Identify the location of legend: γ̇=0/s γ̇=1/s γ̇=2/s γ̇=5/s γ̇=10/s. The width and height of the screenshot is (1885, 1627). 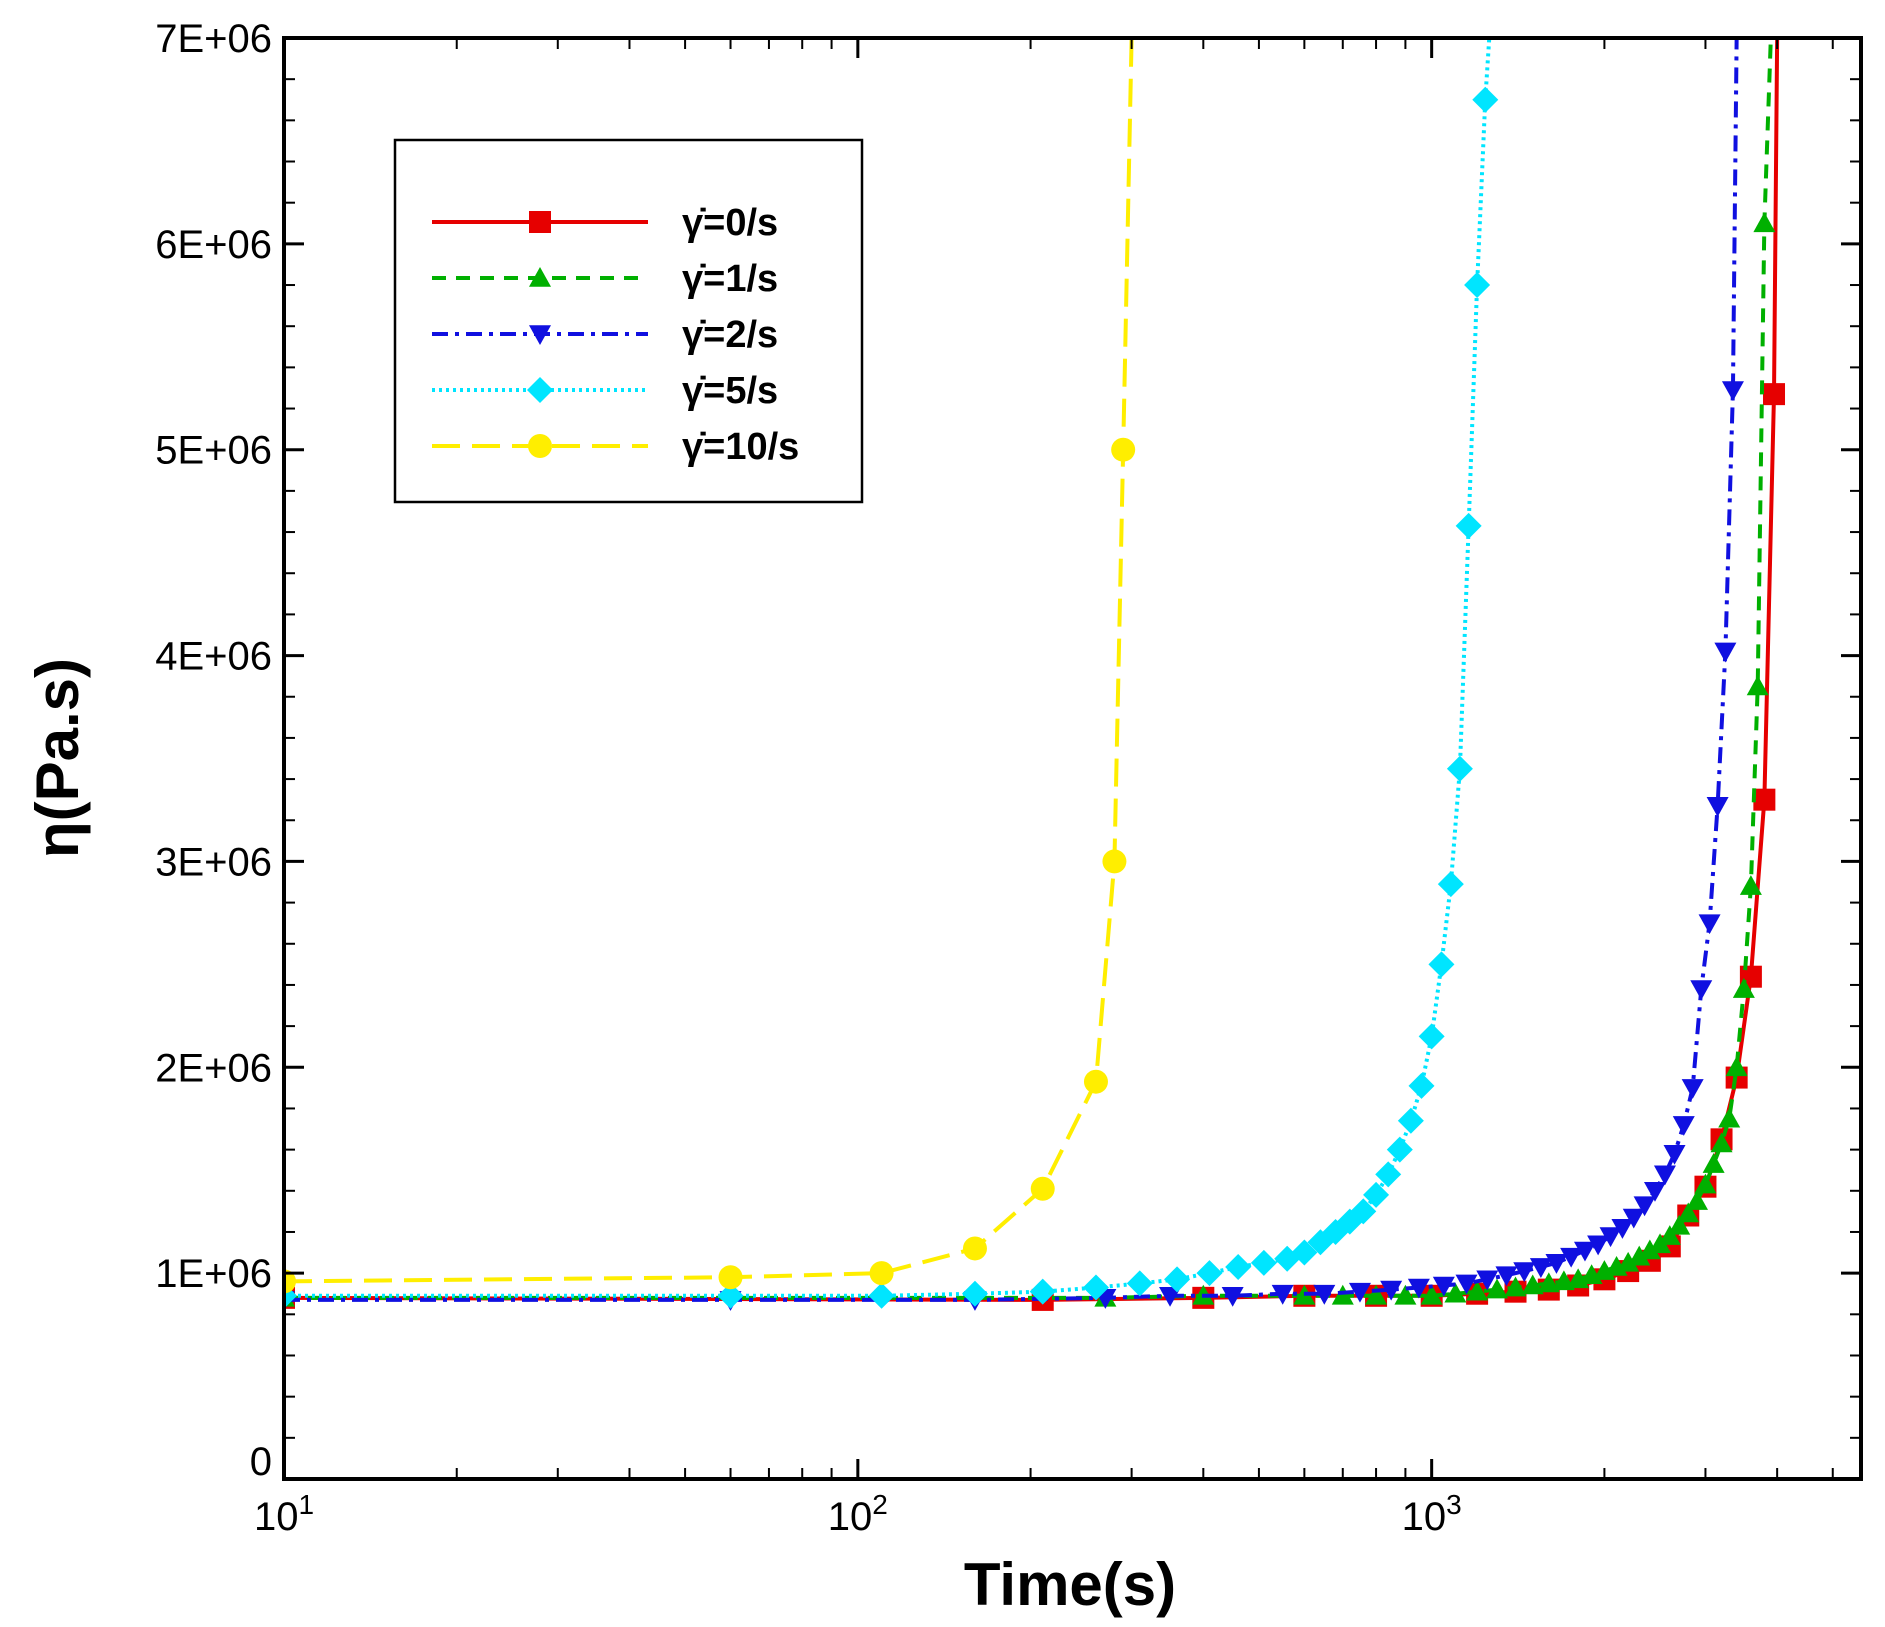
(628, 321).